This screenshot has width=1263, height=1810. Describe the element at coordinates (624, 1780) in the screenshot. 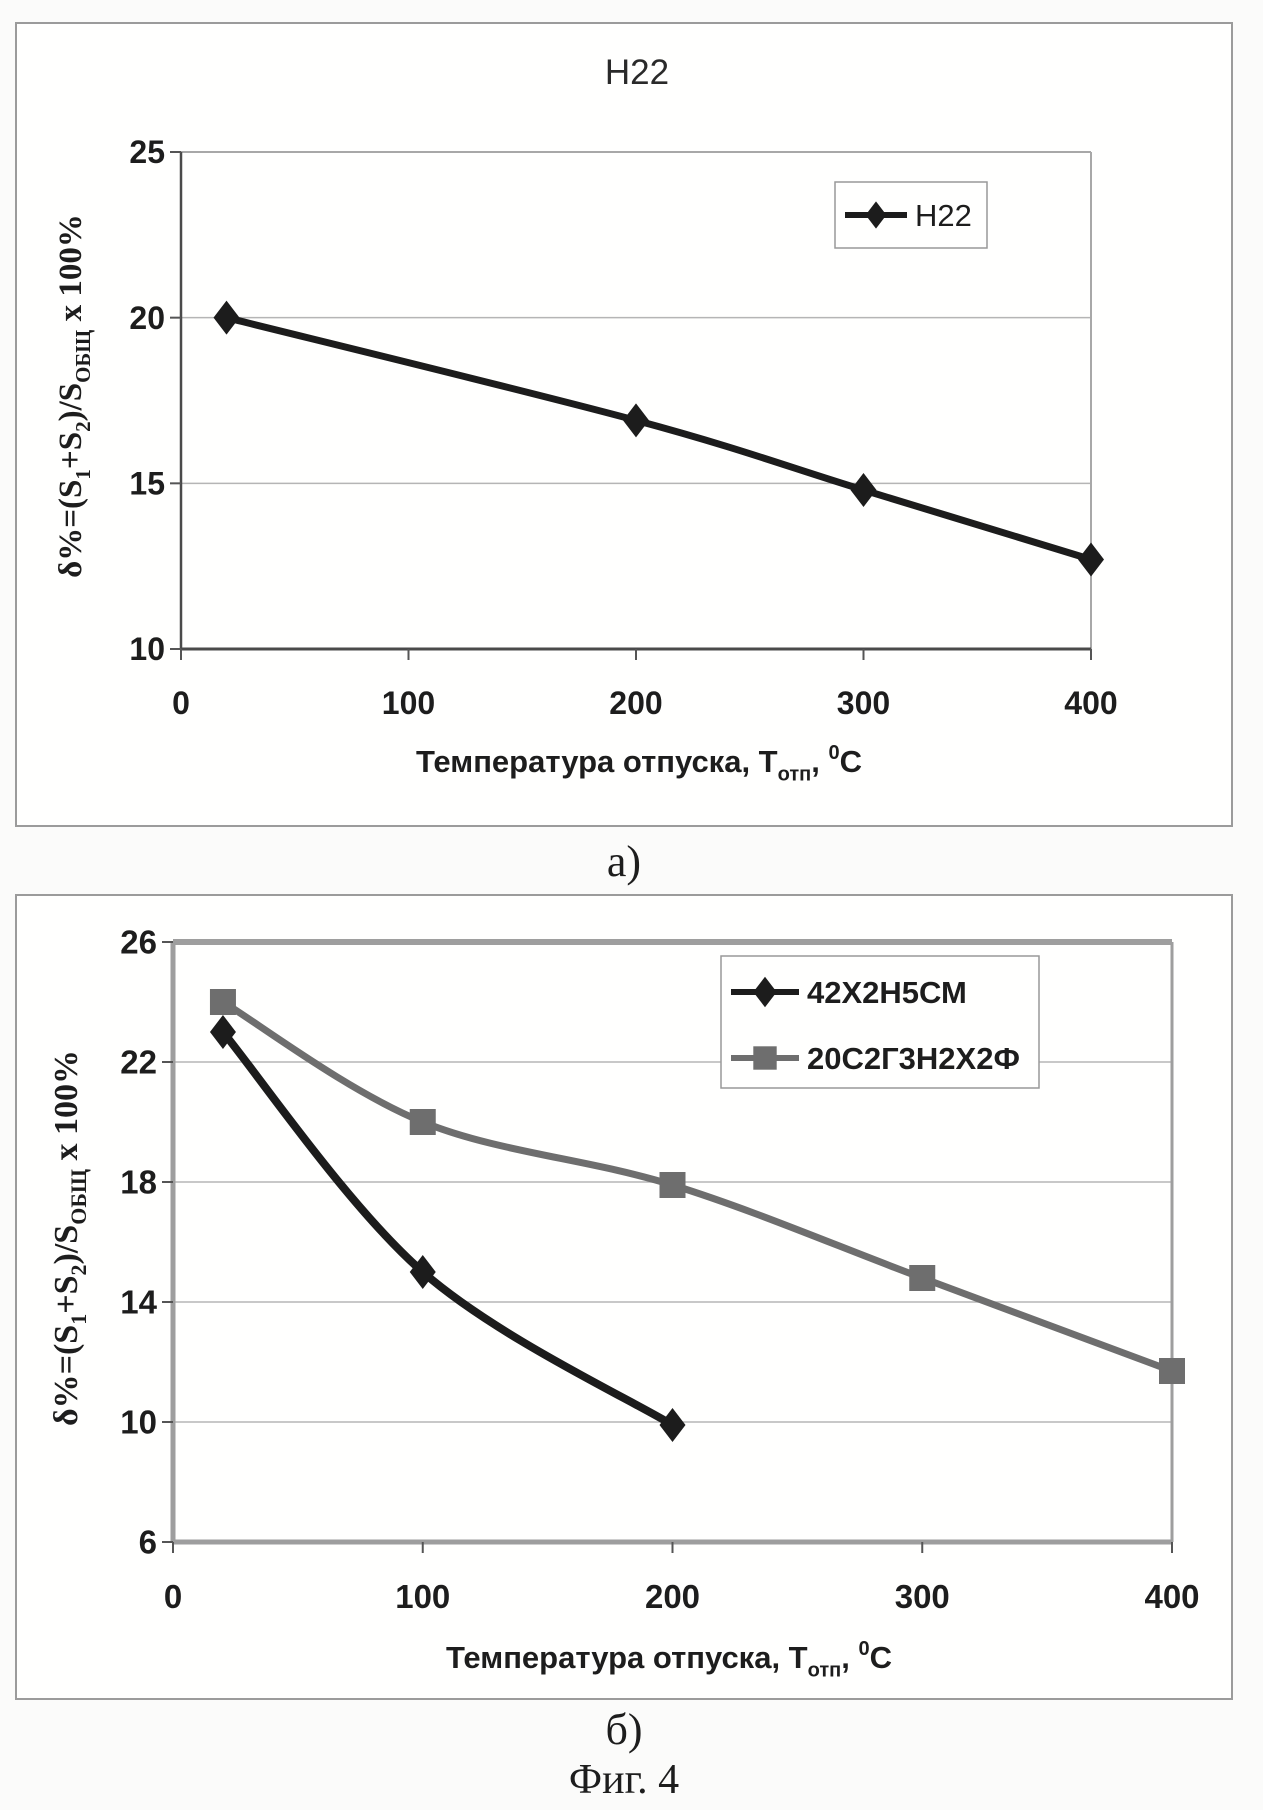

I see `figure-number-label: Фиг. 4` at that location.